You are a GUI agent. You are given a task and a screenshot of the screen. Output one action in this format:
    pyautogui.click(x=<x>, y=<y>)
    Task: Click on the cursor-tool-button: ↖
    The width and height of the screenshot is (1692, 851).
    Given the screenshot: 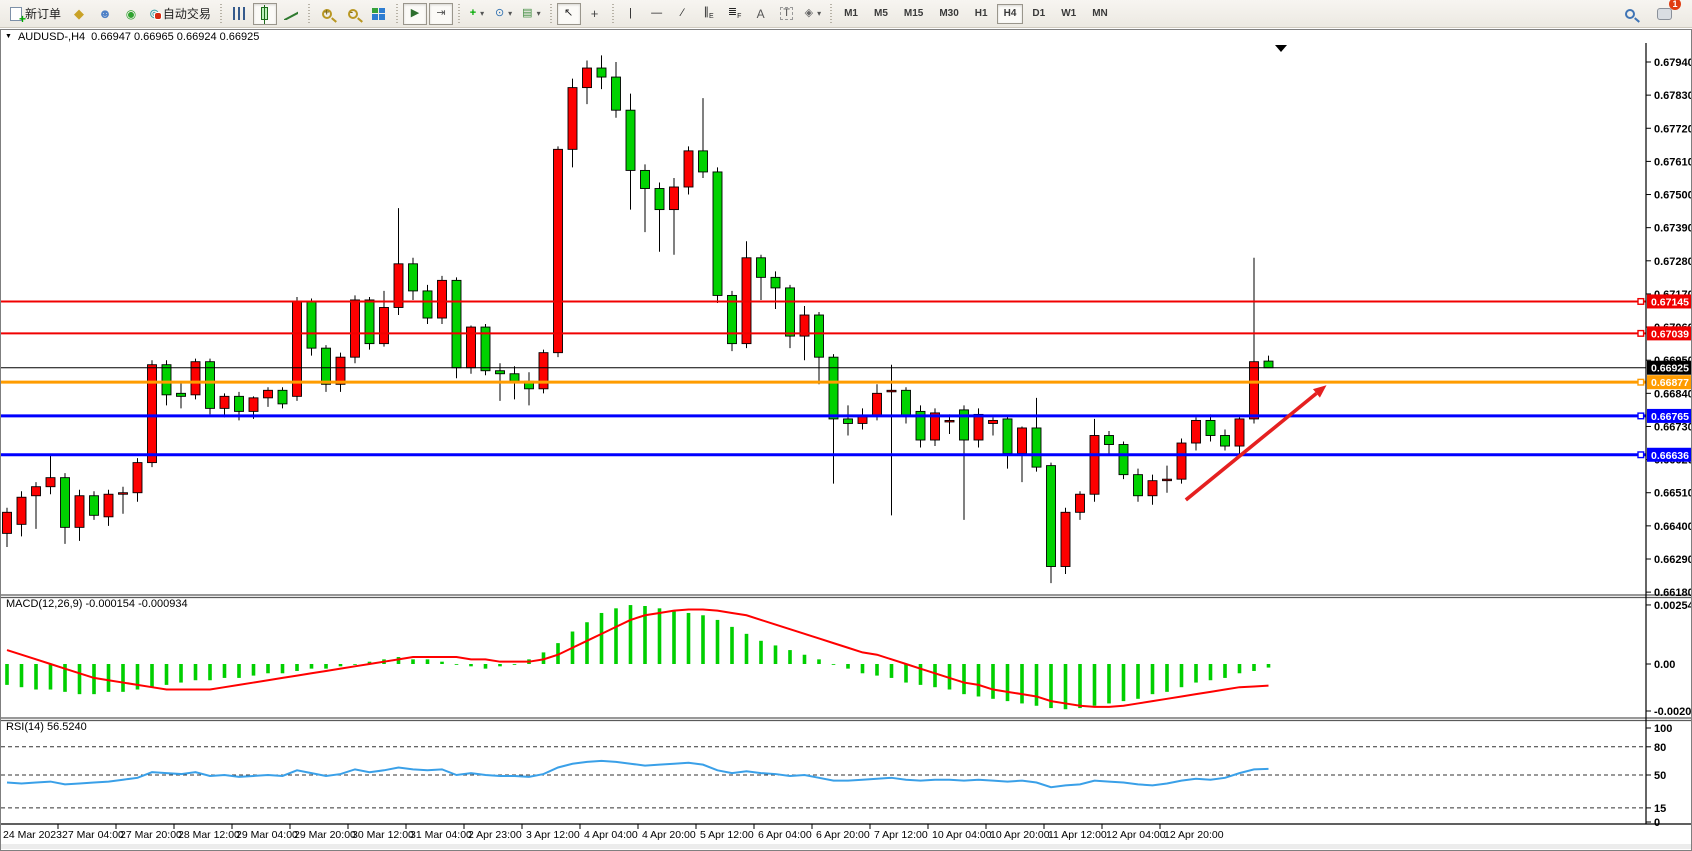 What is the action you would take?
    pyautogui.click(x=568, y=13)
    